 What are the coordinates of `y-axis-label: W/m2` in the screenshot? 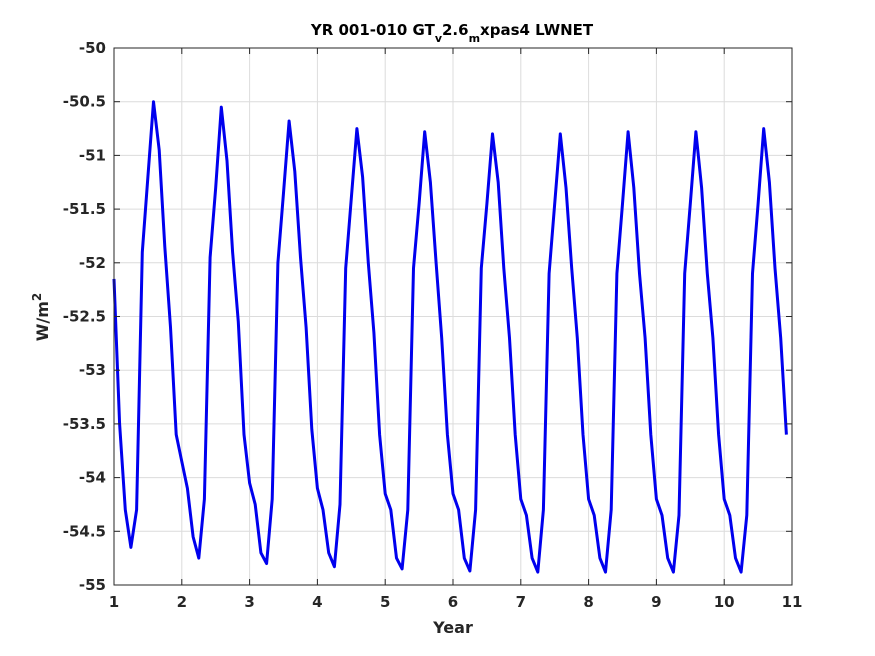 It's located at (41, 317).